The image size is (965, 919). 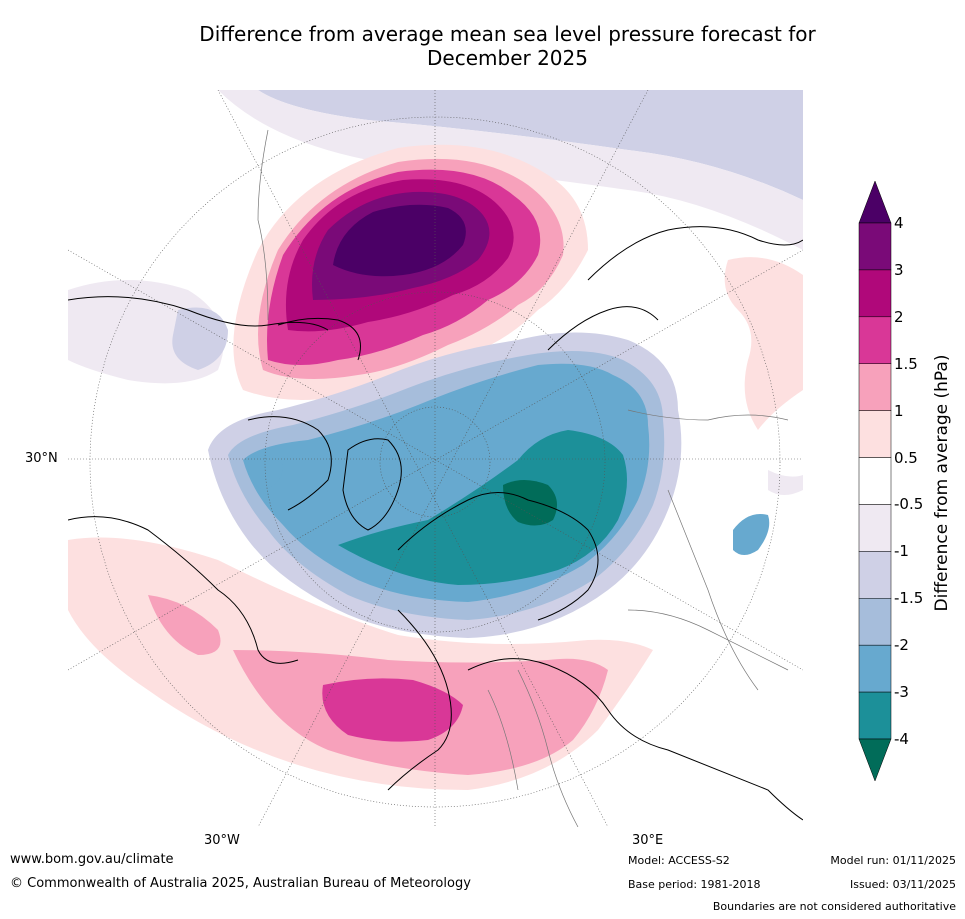 What do you see at coordinates (906, 363) in the screenshot?
I see `colorbar-tick-label: 1.5` at bounding box center [906, 363].